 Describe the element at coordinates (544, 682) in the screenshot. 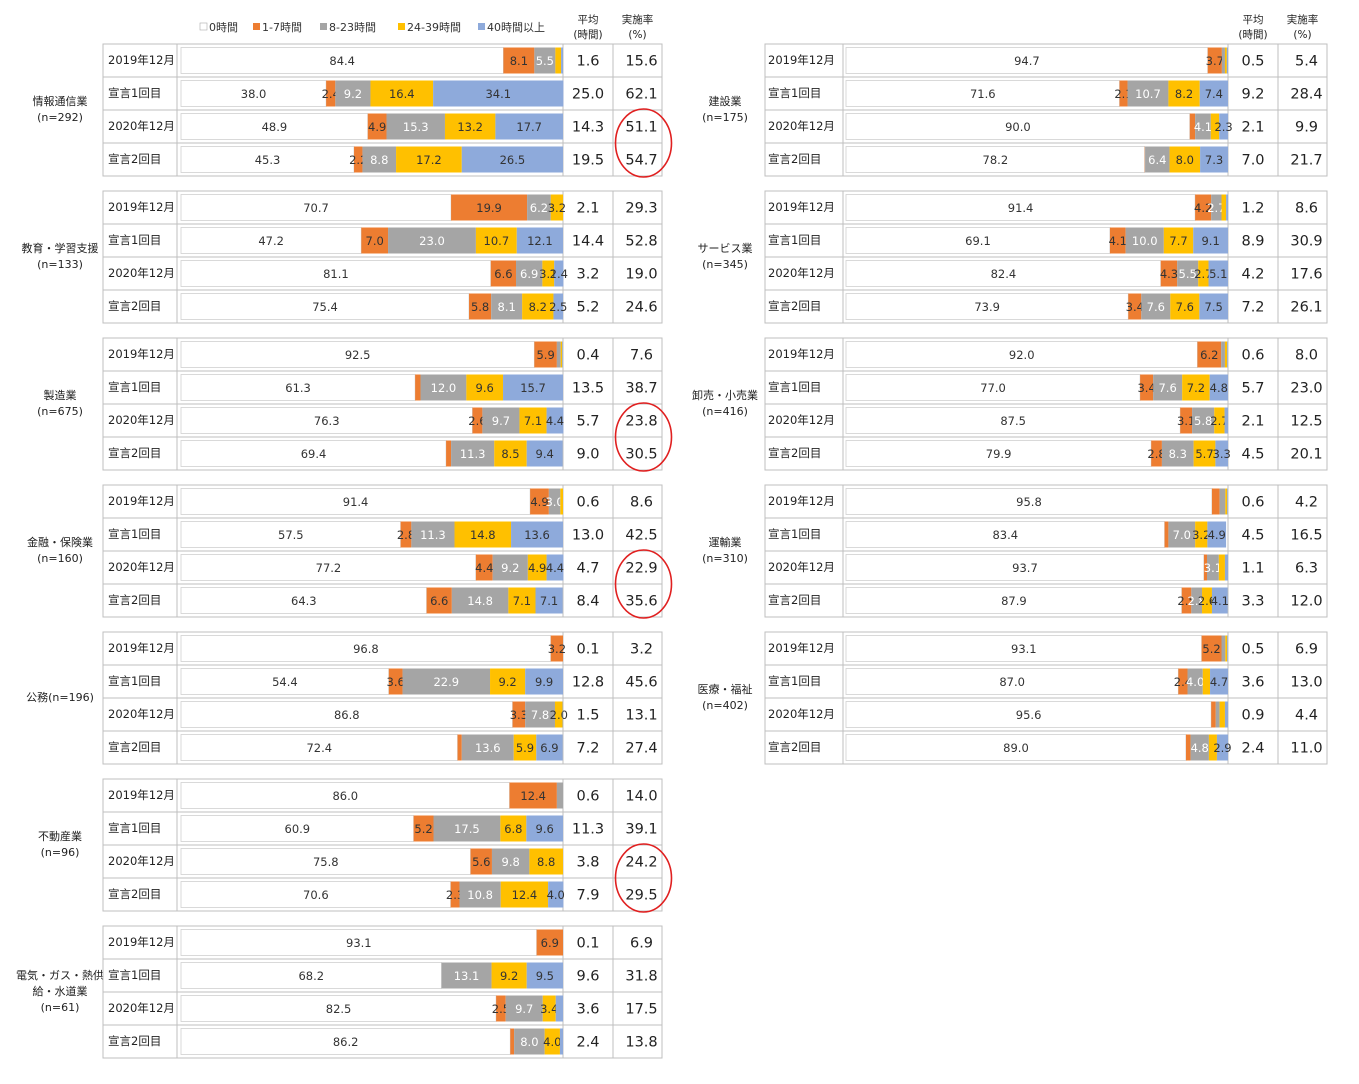

I see `bar-segment-value: 9.9` at that location.